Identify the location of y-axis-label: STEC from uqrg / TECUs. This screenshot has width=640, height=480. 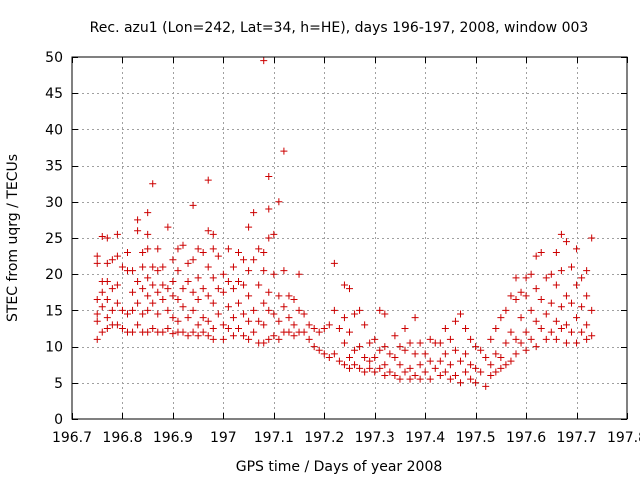
(13, 238).